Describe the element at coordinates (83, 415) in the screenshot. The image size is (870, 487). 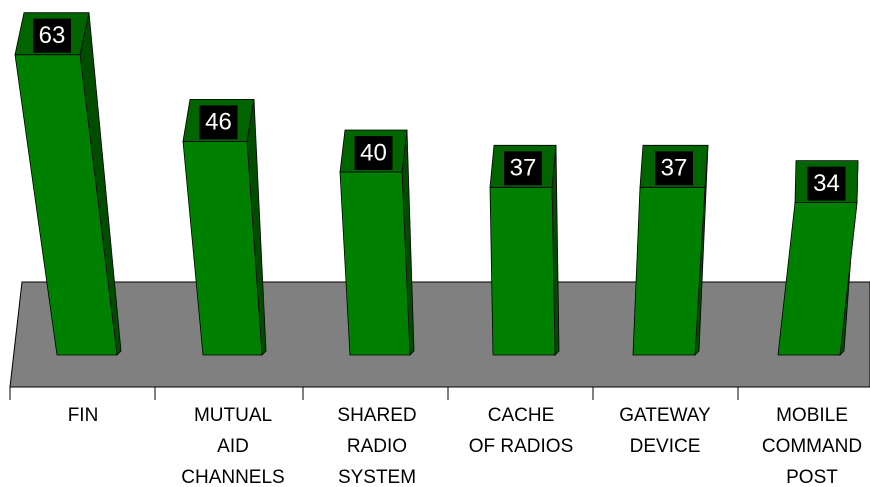
I see `x-tick-label: FIN` at that location.